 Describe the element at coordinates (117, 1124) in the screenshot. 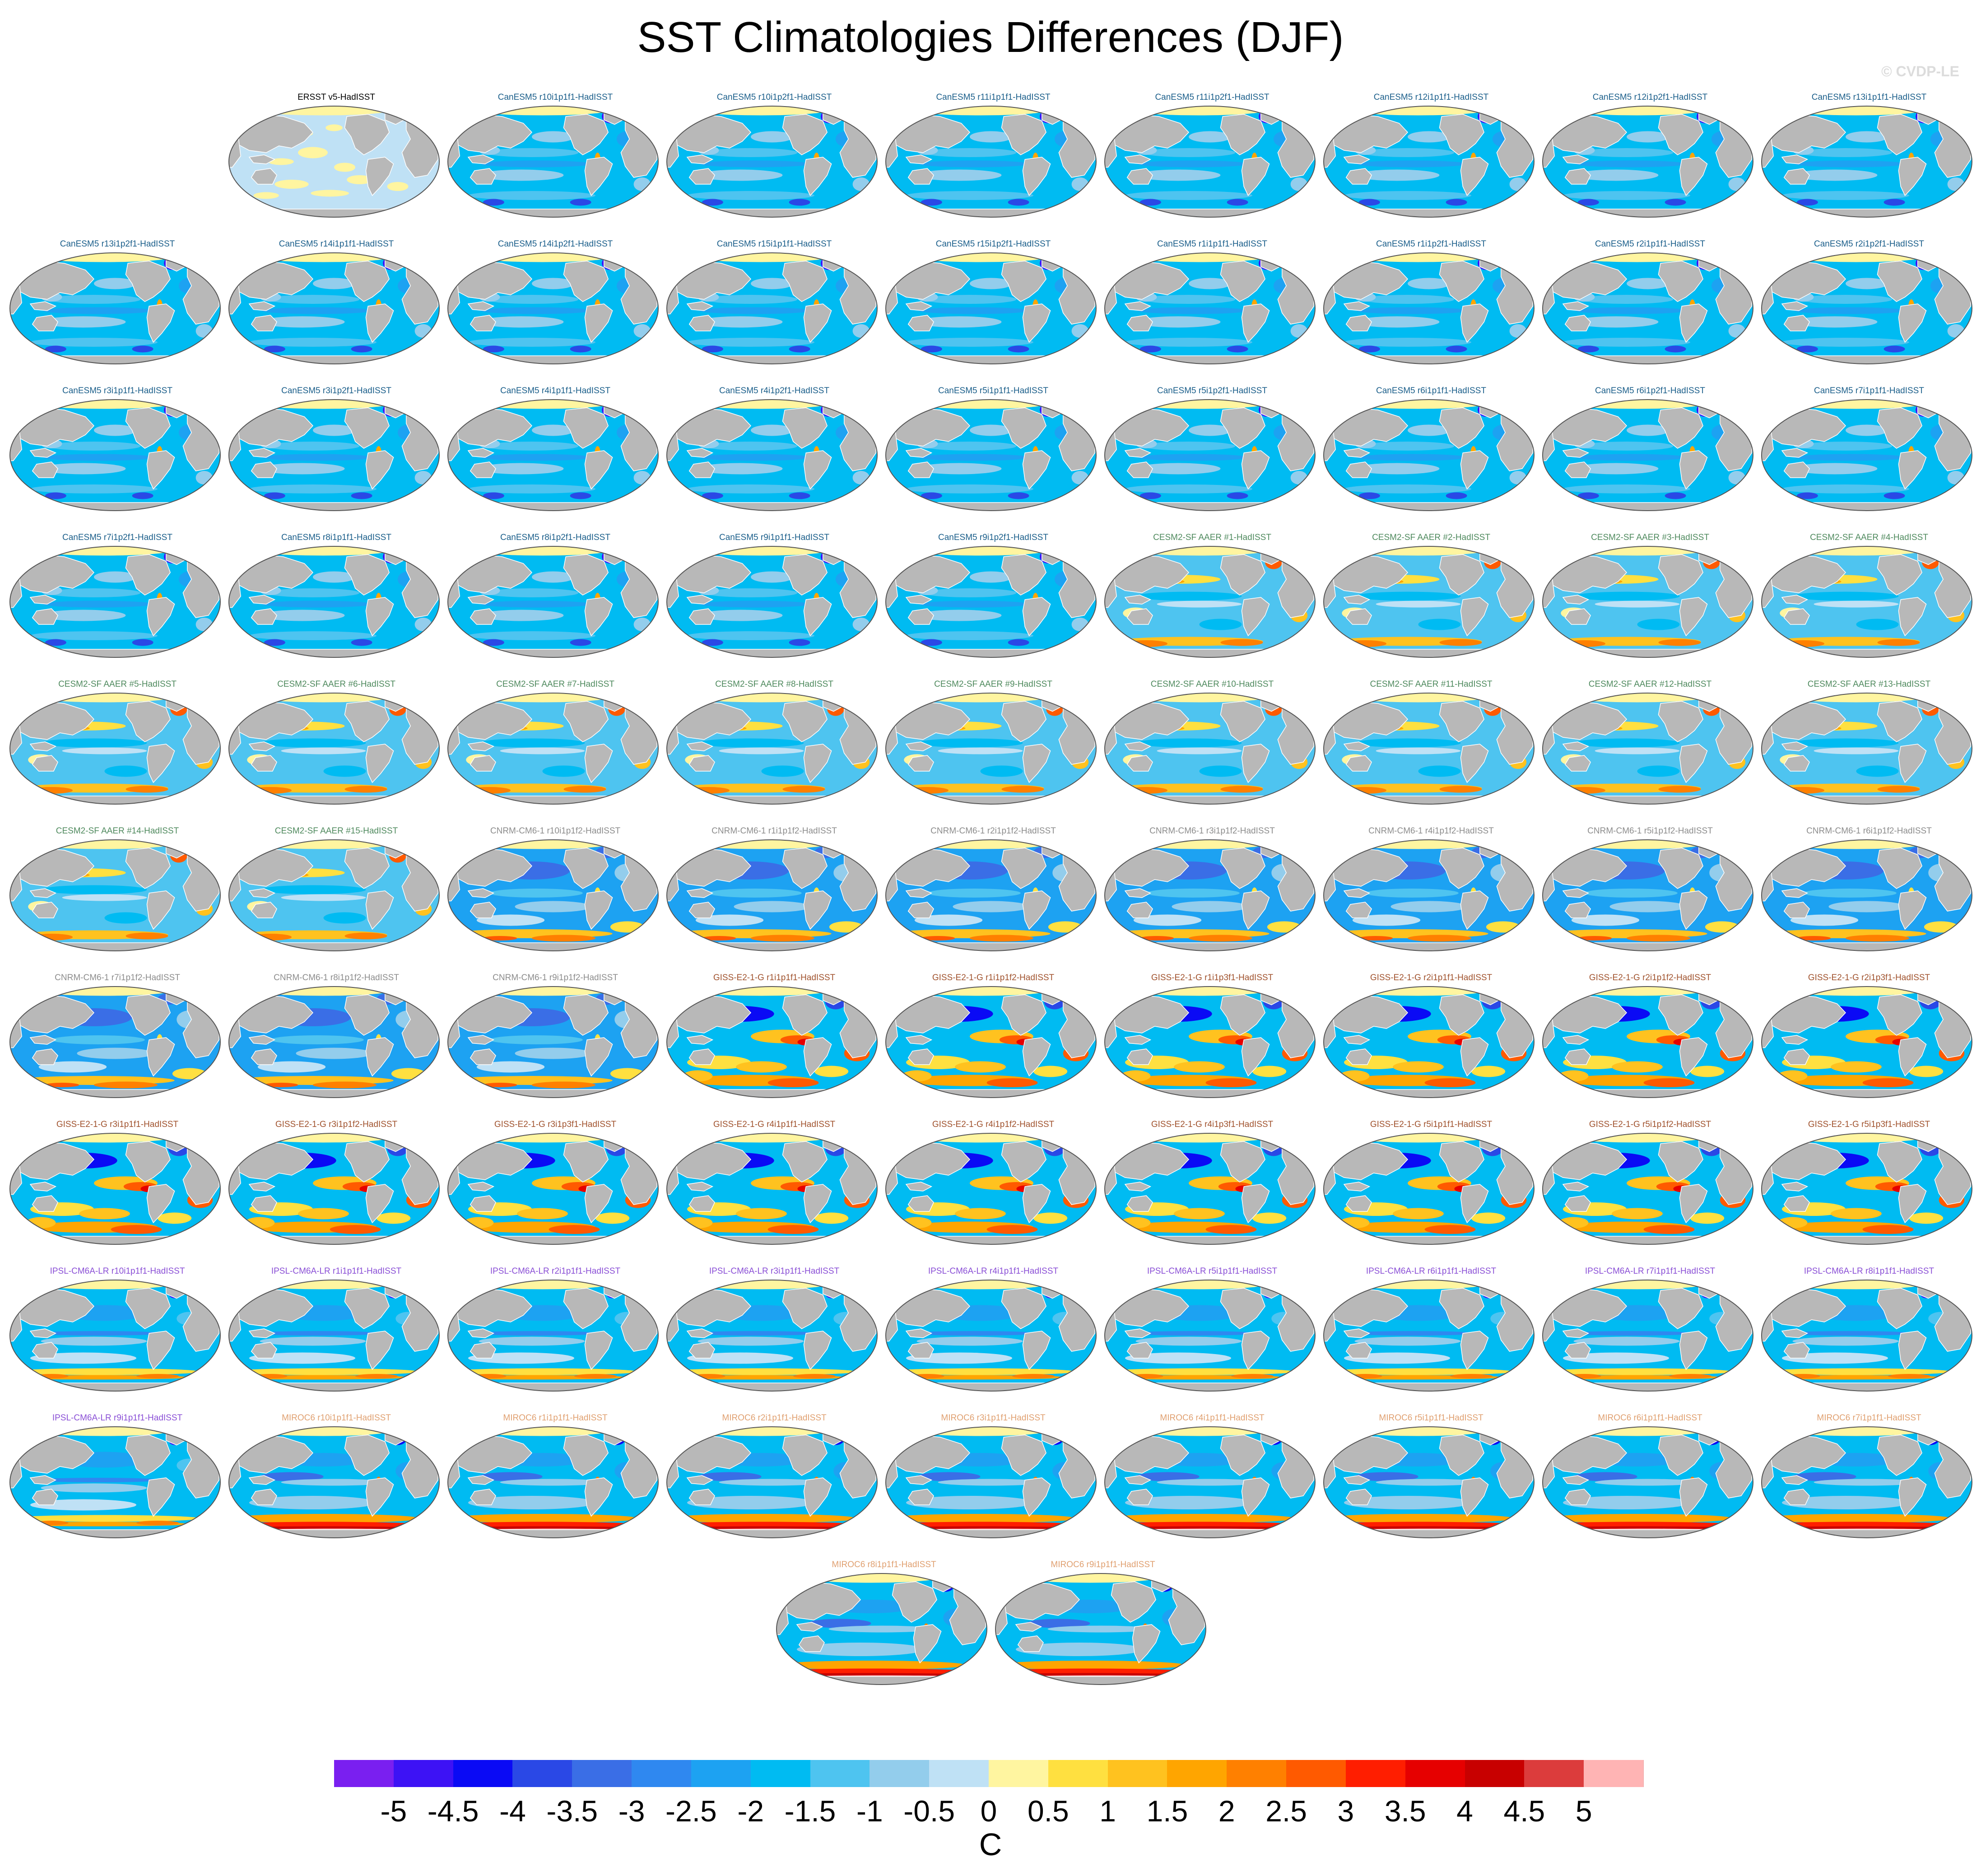

I see `panel-title: GISS-E2-1-G r3i1p1f1-HadISST` at that location.